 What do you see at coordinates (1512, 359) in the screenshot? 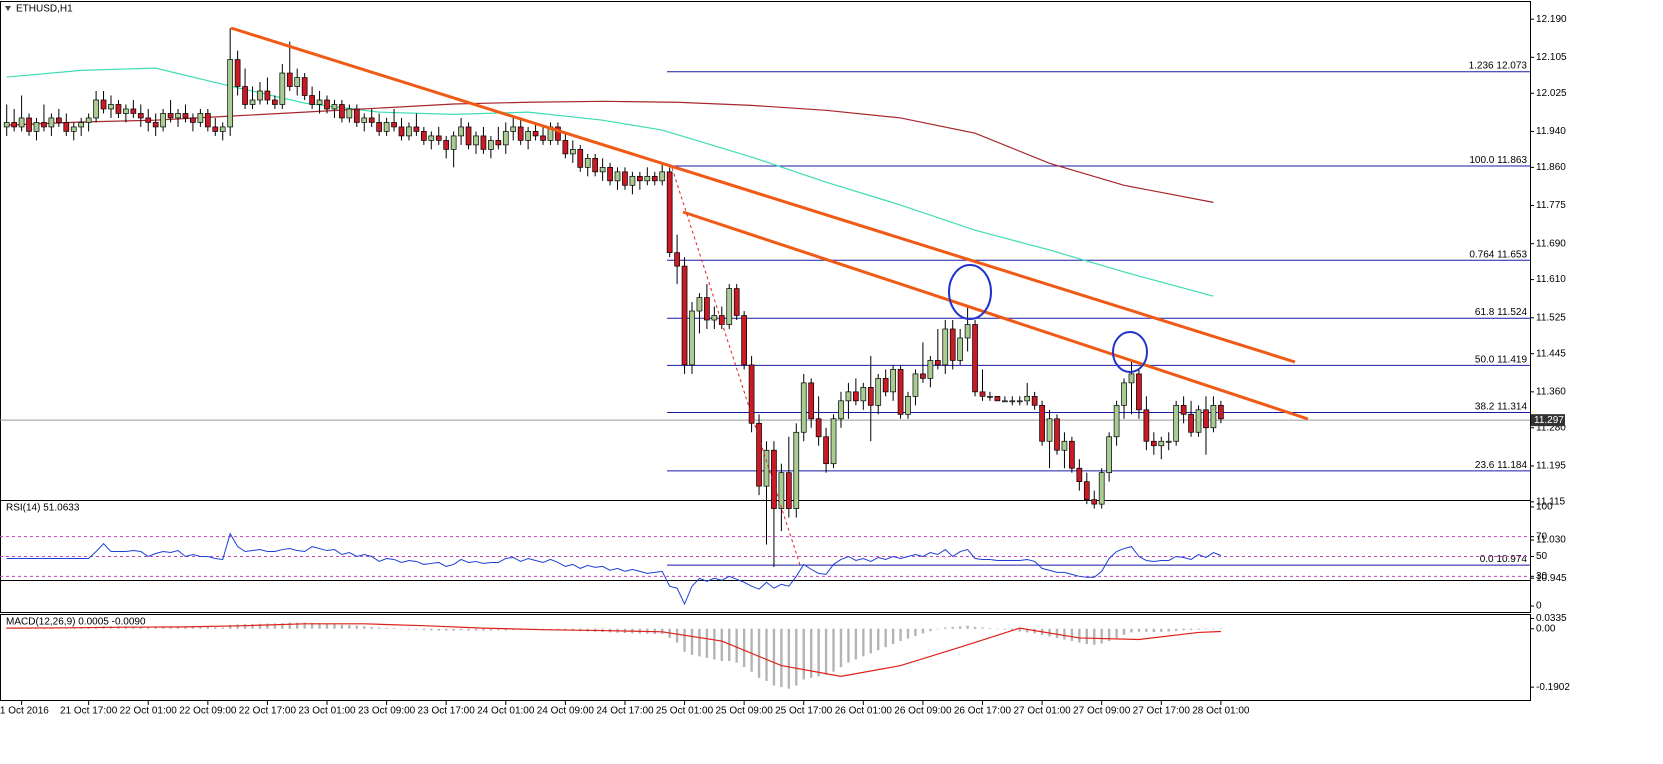
I see `fib-price: 11.419` at bounding box center [1512, 359].